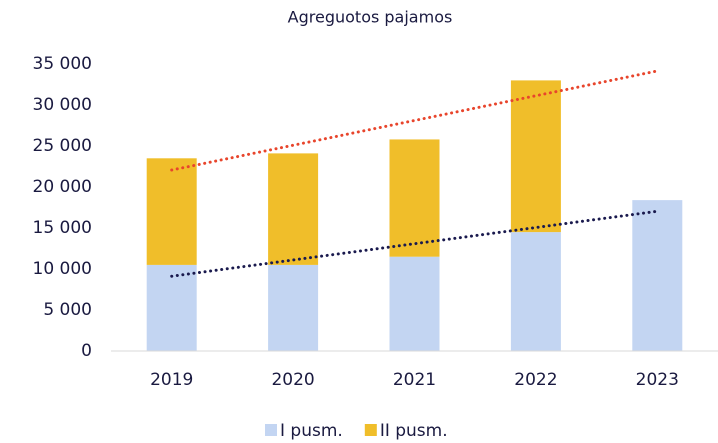  What do you see at coordinates (62, 105) in the screenshot?
I see `y-tick-label: 30 000` at bounding box center [62, 105].